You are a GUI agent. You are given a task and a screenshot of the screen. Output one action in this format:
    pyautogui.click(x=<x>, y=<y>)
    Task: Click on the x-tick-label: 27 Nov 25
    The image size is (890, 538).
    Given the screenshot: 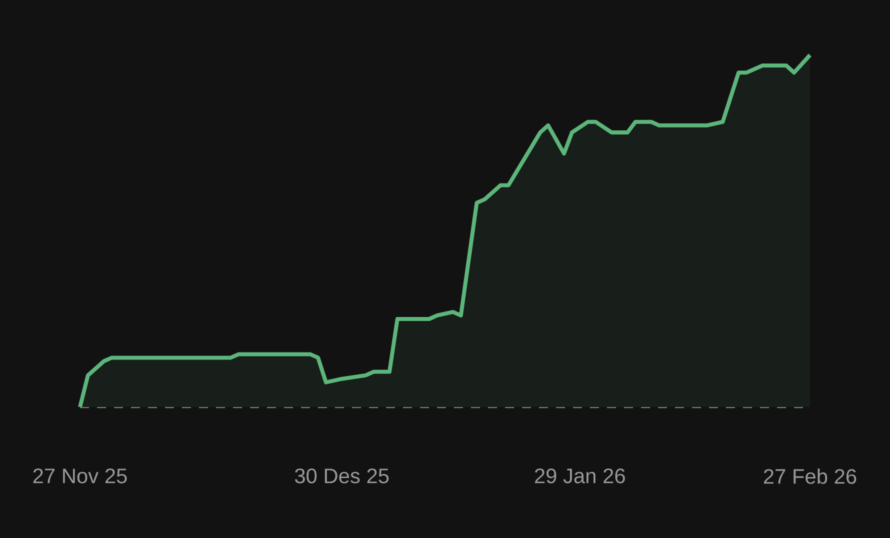 What is the action you would take?
    pyautogui.click(x=80, y=476)
    